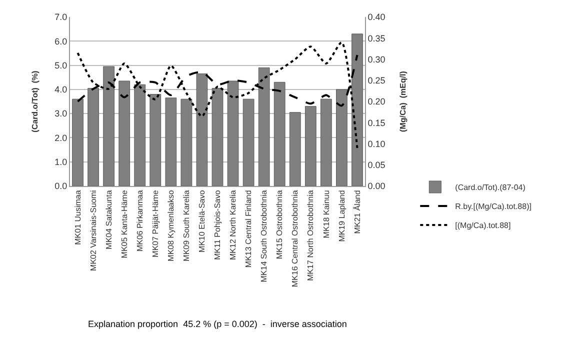 The height and width of the screenshot is (349, 580). I want to click on y2-axis-title: (Mg/Ca) (mEq/l), so click(403, 101).